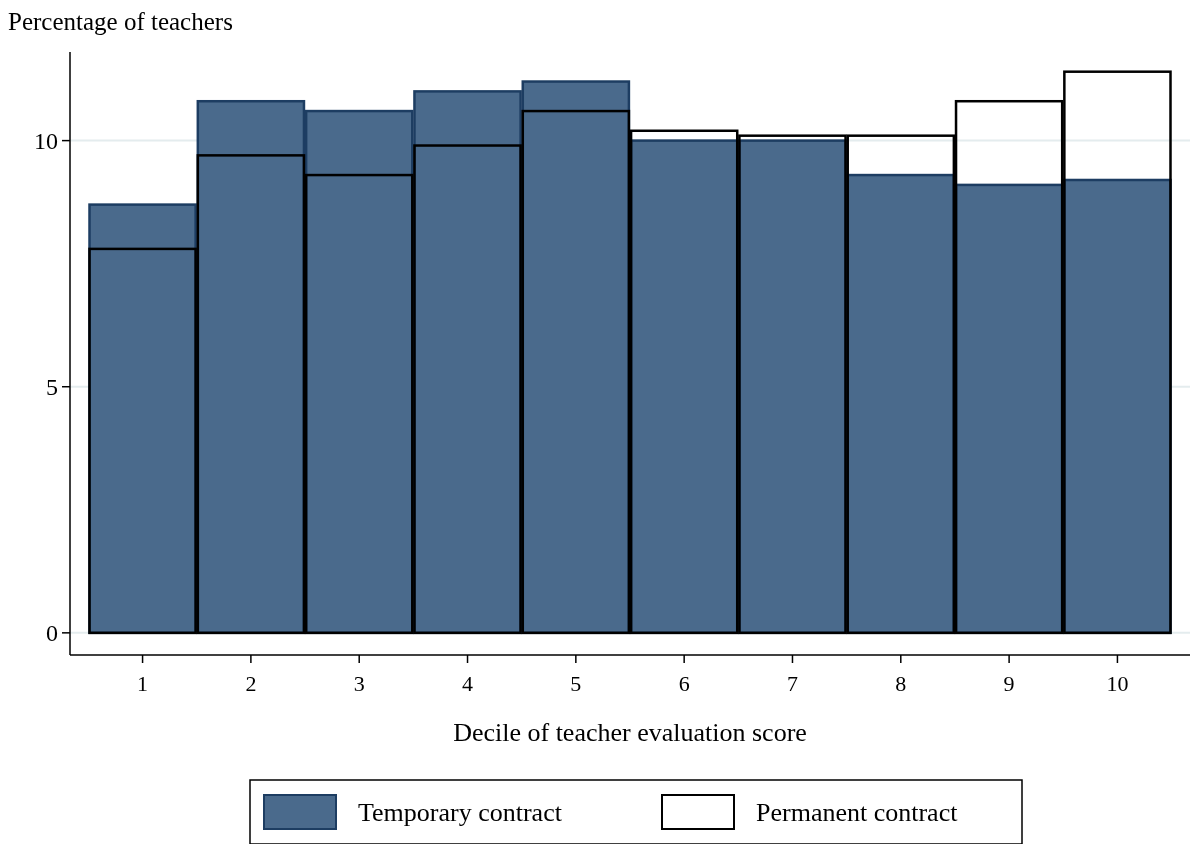 The image size is (1204, 844). What do you see at coordinates (52, 387) in the screenshot?
I see `y-tick-label: 5` at bounding box center [52, 387].